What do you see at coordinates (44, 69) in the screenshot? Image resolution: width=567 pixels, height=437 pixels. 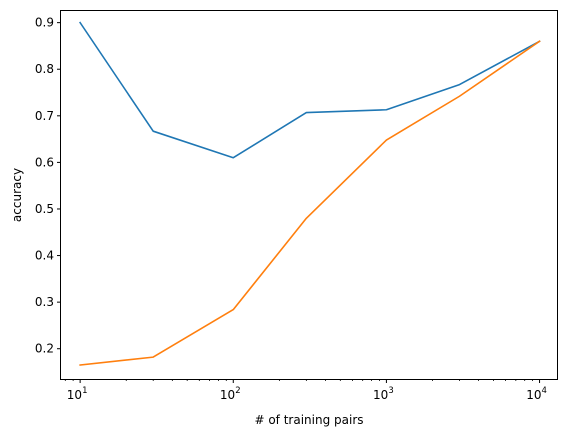 I see `y-tick-label: 0.8` at bounding box center [44, 69].